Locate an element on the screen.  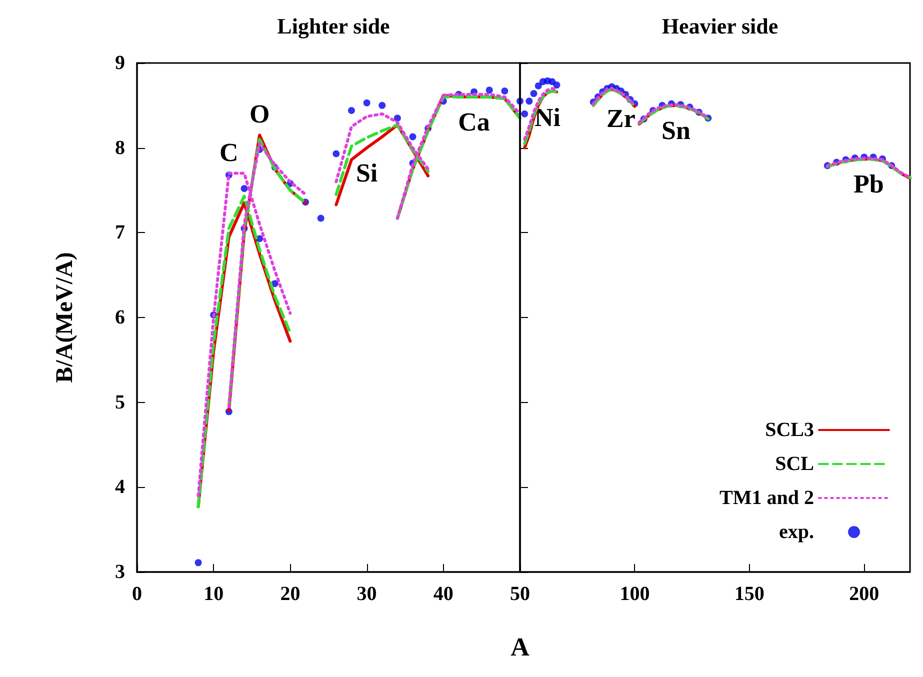
legend-label: SCL is located at coordinates (794, 464).